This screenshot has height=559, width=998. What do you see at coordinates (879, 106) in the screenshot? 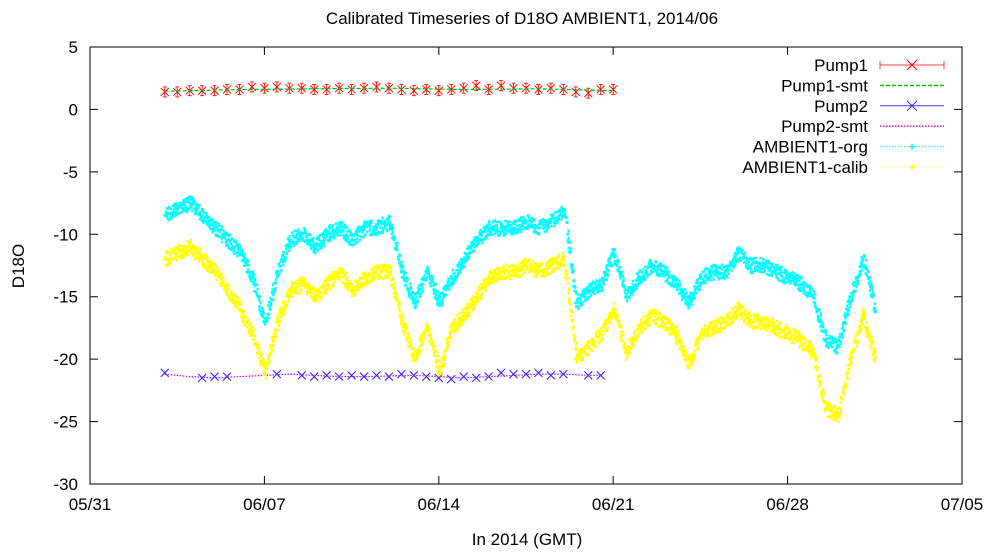
I see `legend-entry-pump2: Pump2` at bounding box center [879, 106].